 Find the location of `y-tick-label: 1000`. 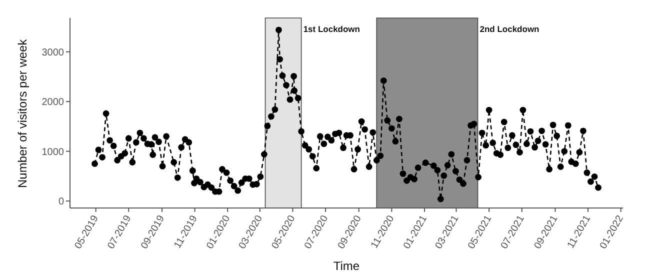

y-tick-label: 1000 is located at coordinates (53, 152).